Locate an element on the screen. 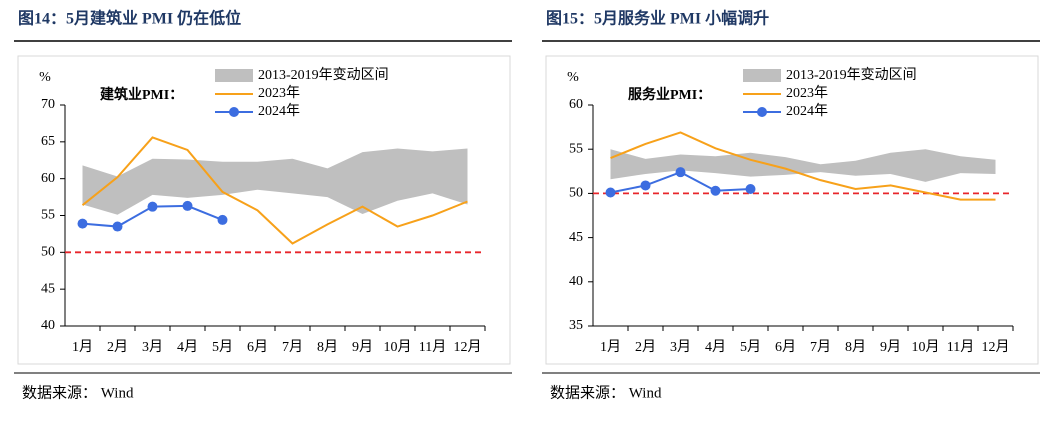 The image size is (1055, 429). chart-title: 图15：5月服务业 PMI 小幅调升 is located at coordinates (657, 18).